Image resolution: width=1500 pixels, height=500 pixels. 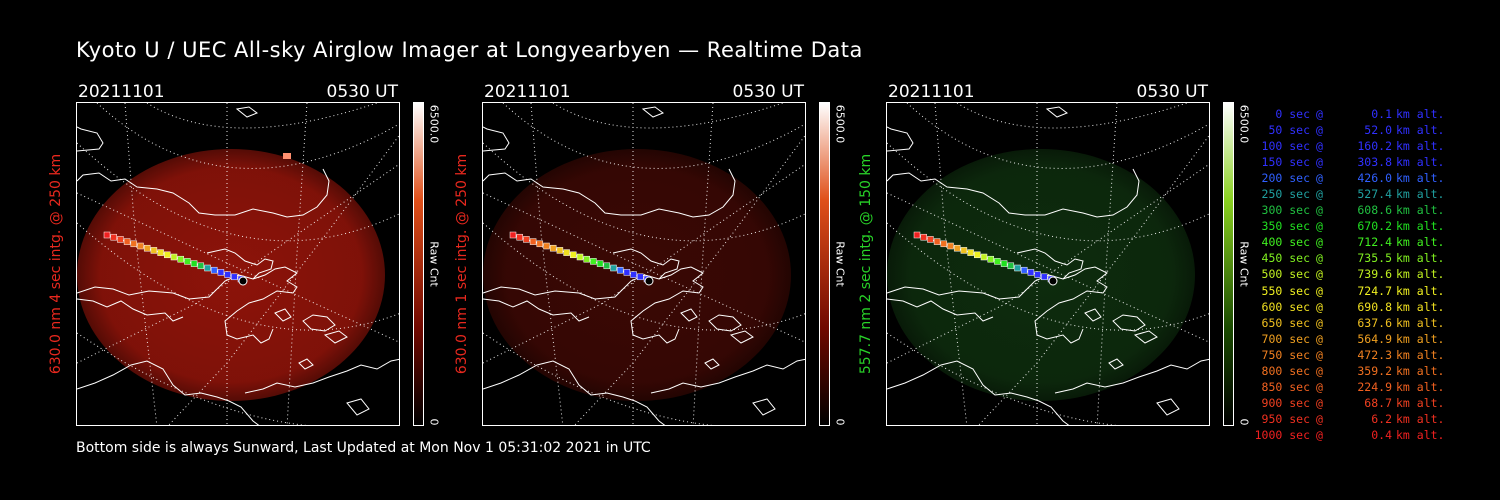 What do you see at coordinates (1353, 356) in the screenshot?
I see `legend-row: 750 sec @472.3 km alt.` at bounding box center [1353, 356].